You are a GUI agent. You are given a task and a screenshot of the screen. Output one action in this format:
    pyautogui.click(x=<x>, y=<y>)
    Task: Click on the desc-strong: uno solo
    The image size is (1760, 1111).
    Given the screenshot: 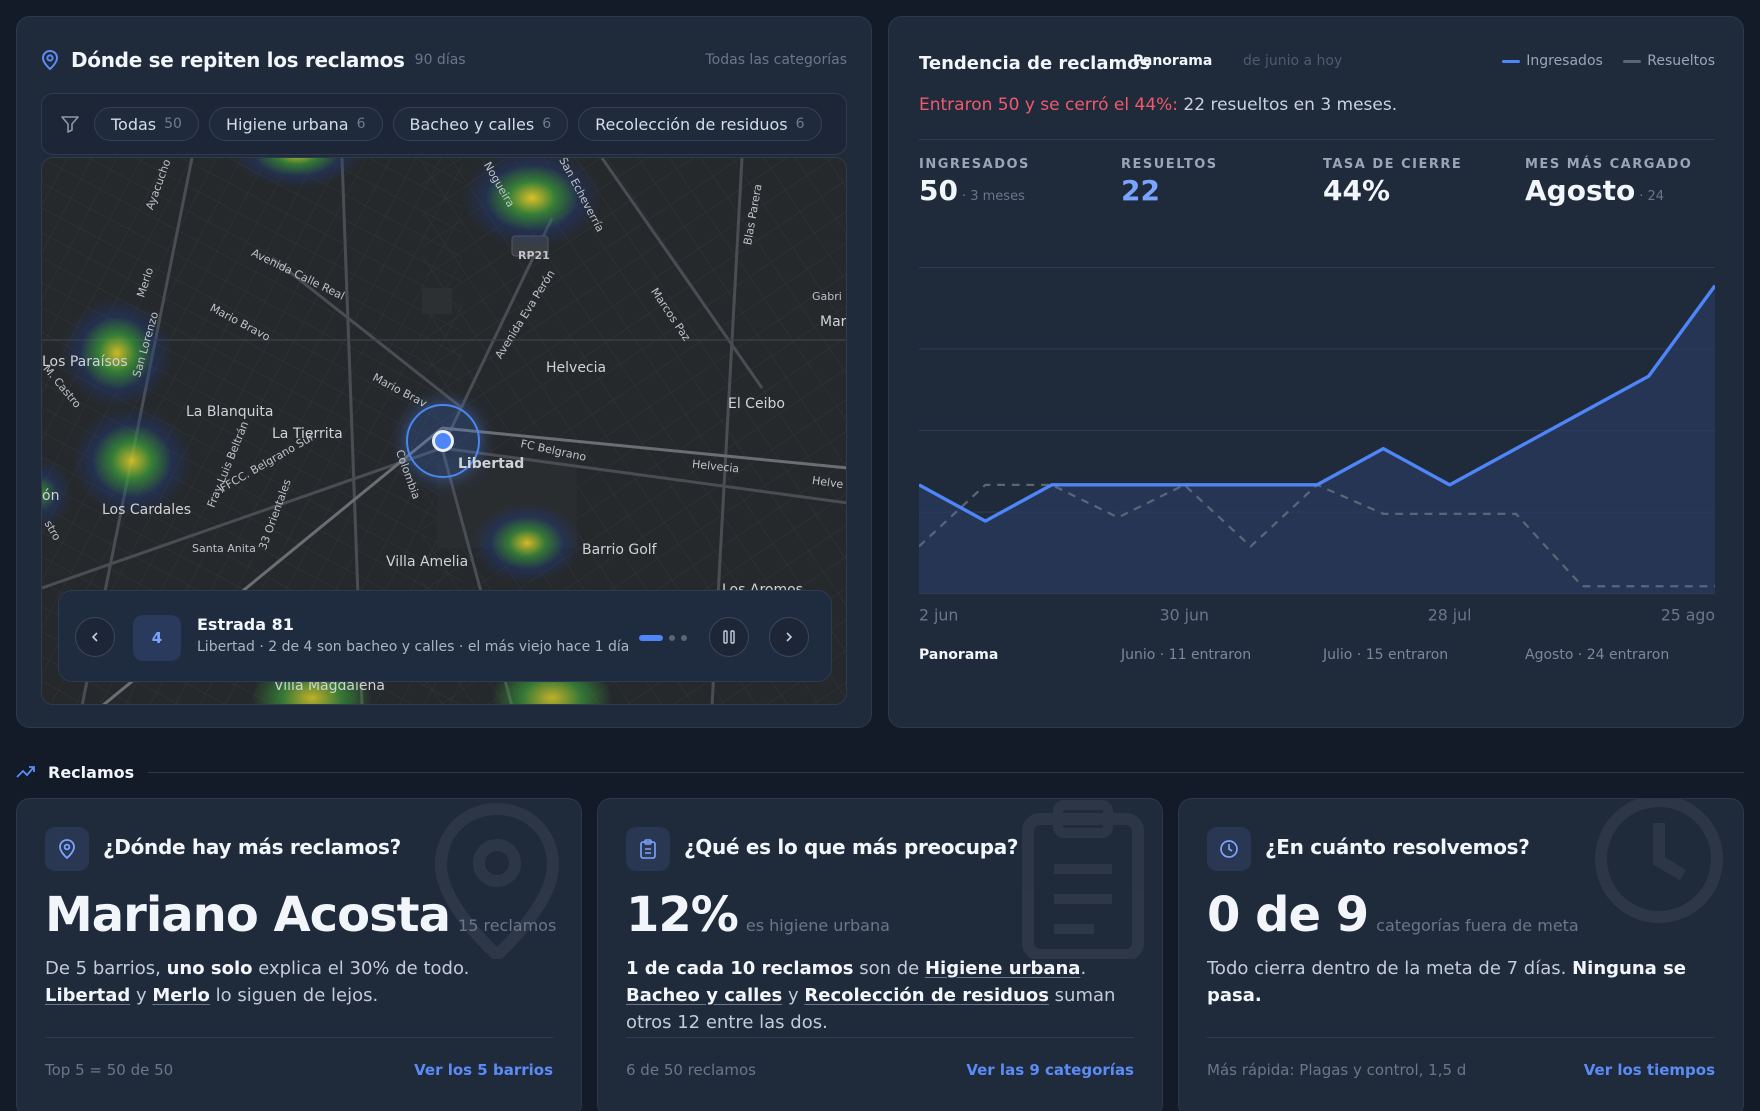 What is the action you would take?
    pyautogui.click(x=209, y=968)
    